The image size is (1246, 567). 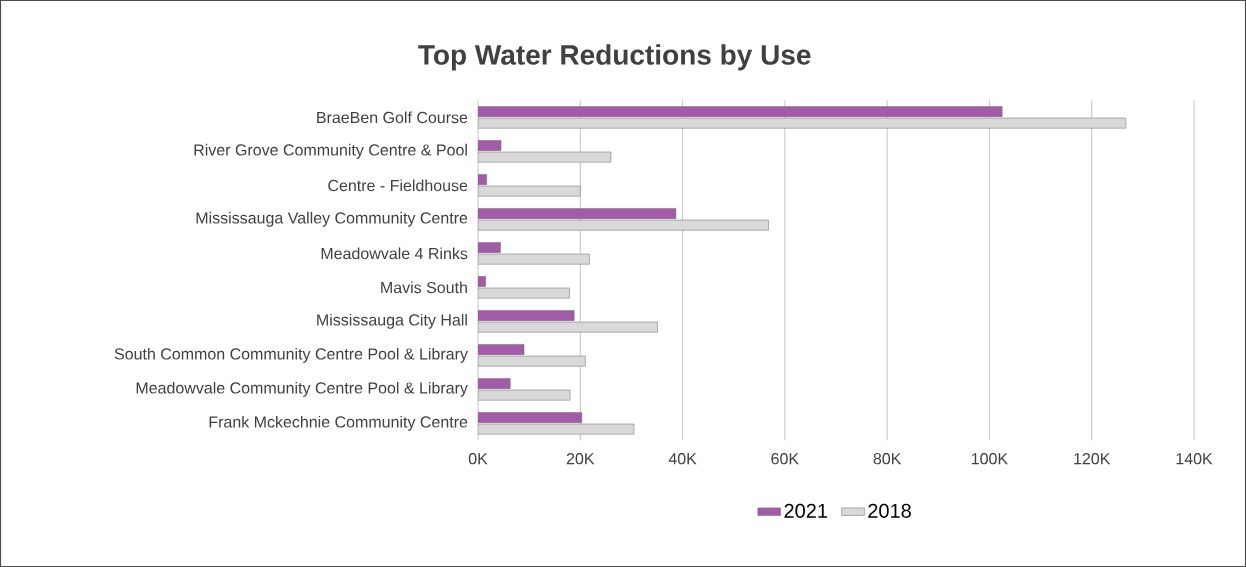 I want to click on x-tick-label: 140K, so click(x=1194, y=459).